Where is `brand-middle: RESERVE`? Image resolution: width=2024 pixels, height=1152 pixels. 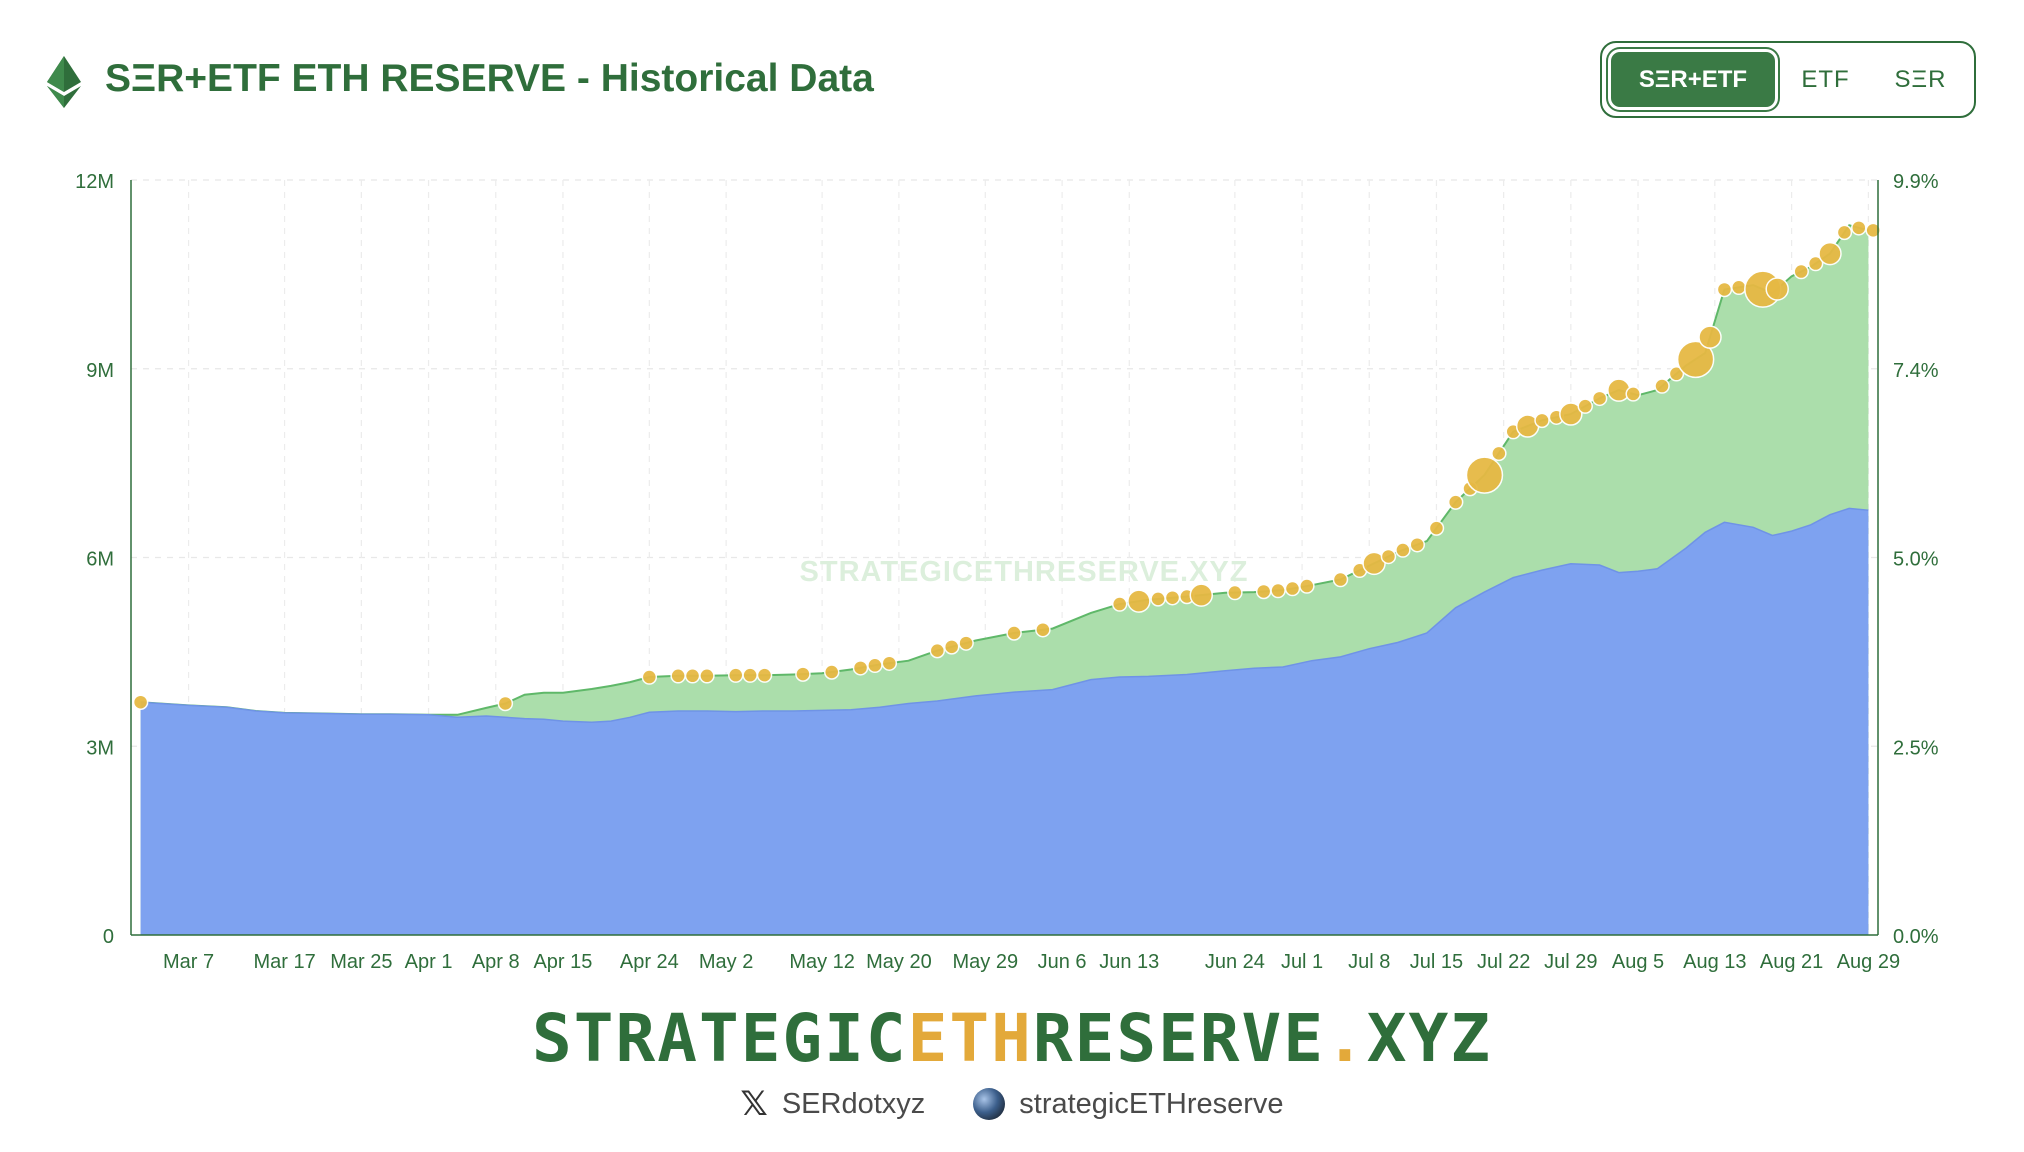
brand-middle: RESERVE is located at coordinates (1179, 1038).